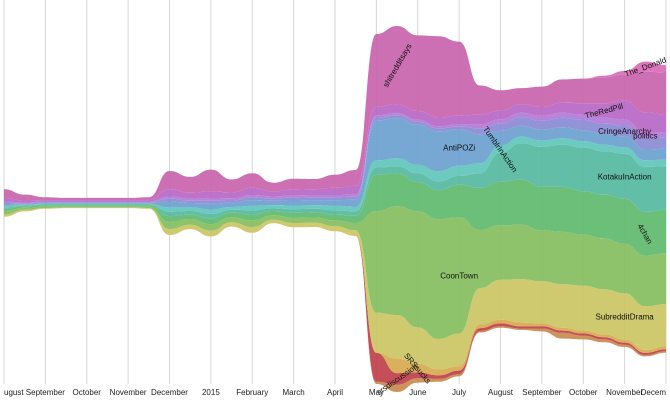 The image size is (670, 402). What do you see at coordinates (418, 392) in the screenshot?
I see `x-tick-label: June` at bounding box center [418, 392].